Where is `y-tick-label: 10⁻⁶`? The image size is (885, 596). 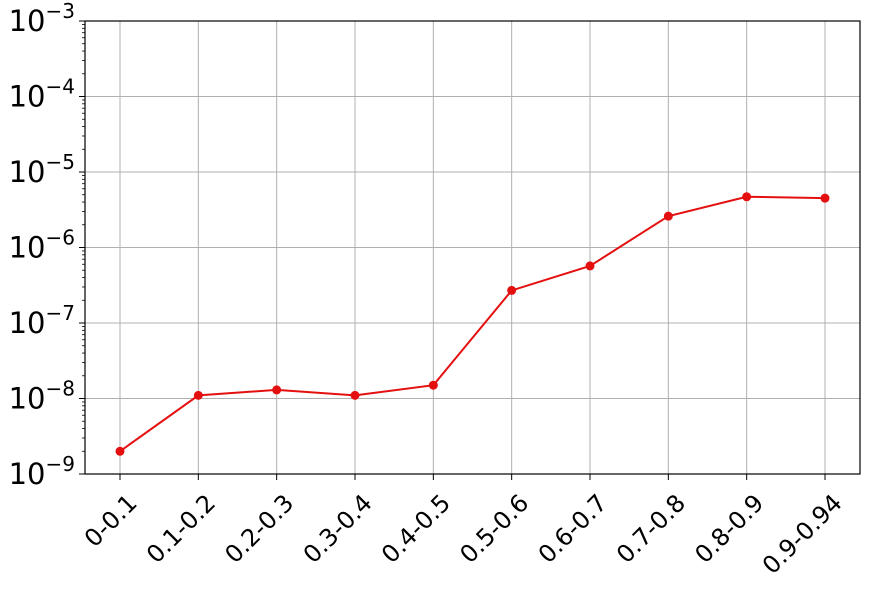 y-tick-label: 10⁻⁶ is located at coordinates (42, 245).